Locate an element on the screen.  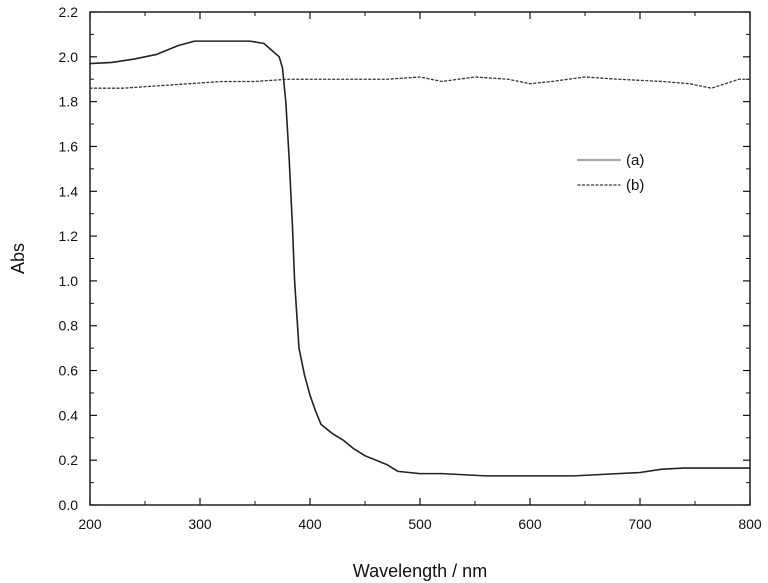
y-tick-label: 0.8 is located at coordinates (69, 326).